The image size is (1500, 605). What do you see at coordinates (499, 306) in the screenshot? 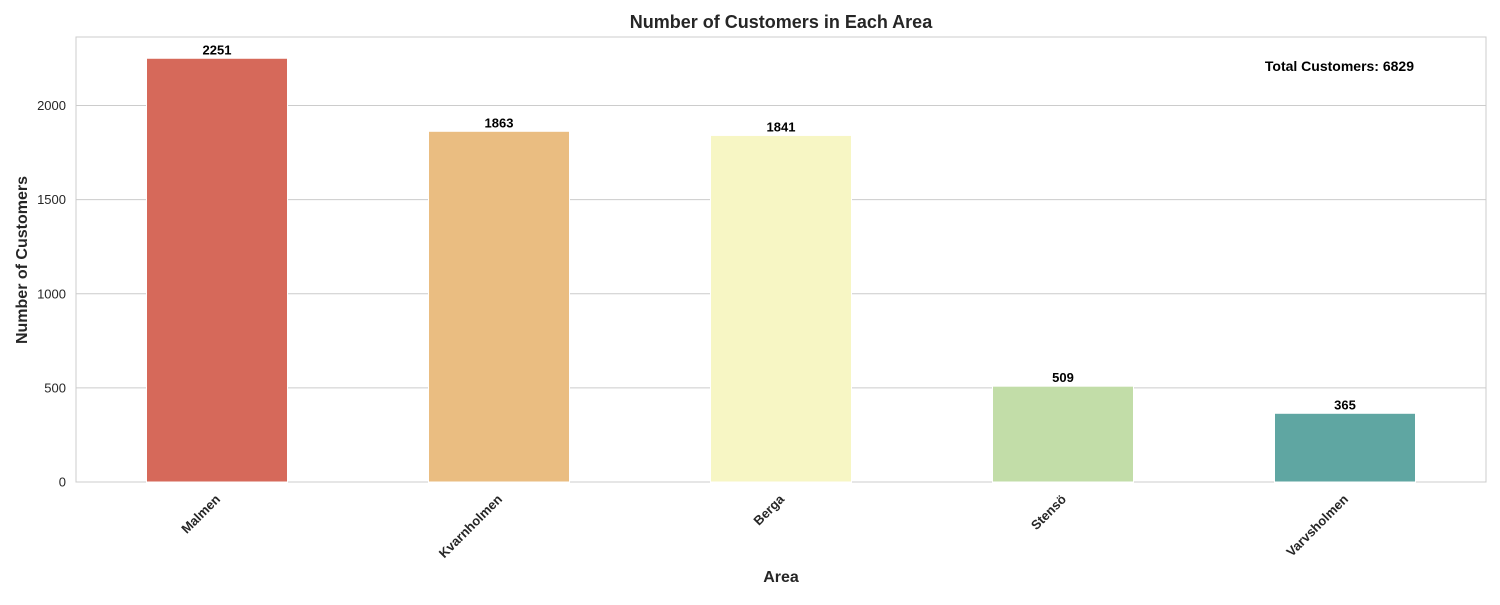
I see `bar-kvarnholmen` at bounding box center [499, 306].